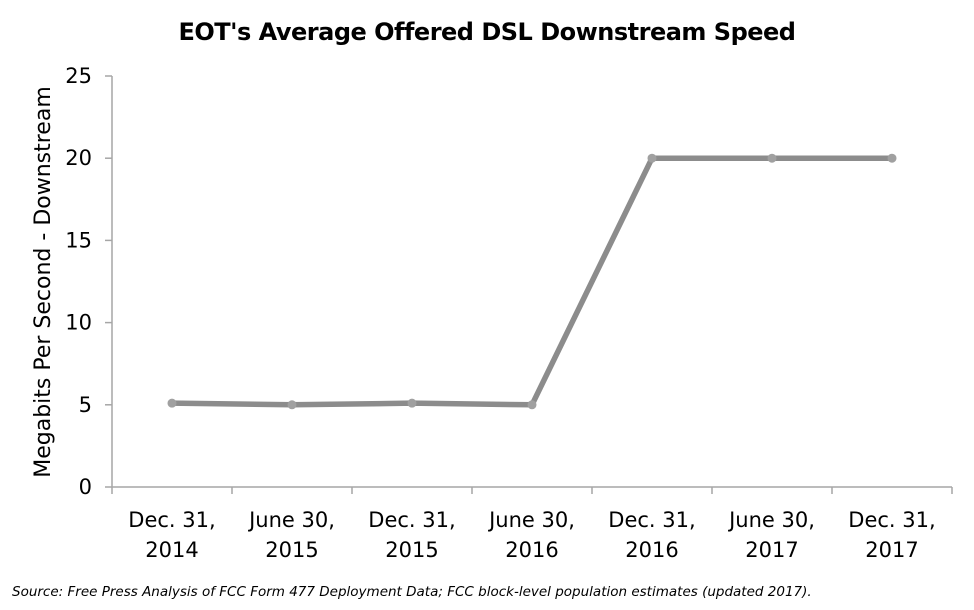 The width and height of the screenshot is (974, 610). What do you see at coordinates (171, 550) in the screenshot?
I see `x-tick-label-line: 2014` at bounding box center [171, 550].